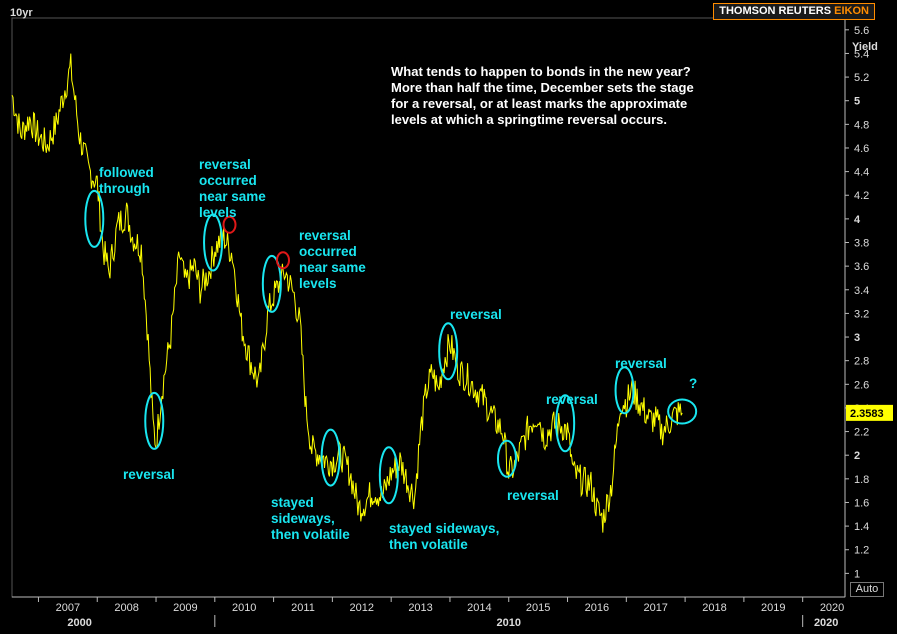  Describe the element at coordinates (126, 608) in the screenshot. I see `x-tick-label: 2008` at that location.